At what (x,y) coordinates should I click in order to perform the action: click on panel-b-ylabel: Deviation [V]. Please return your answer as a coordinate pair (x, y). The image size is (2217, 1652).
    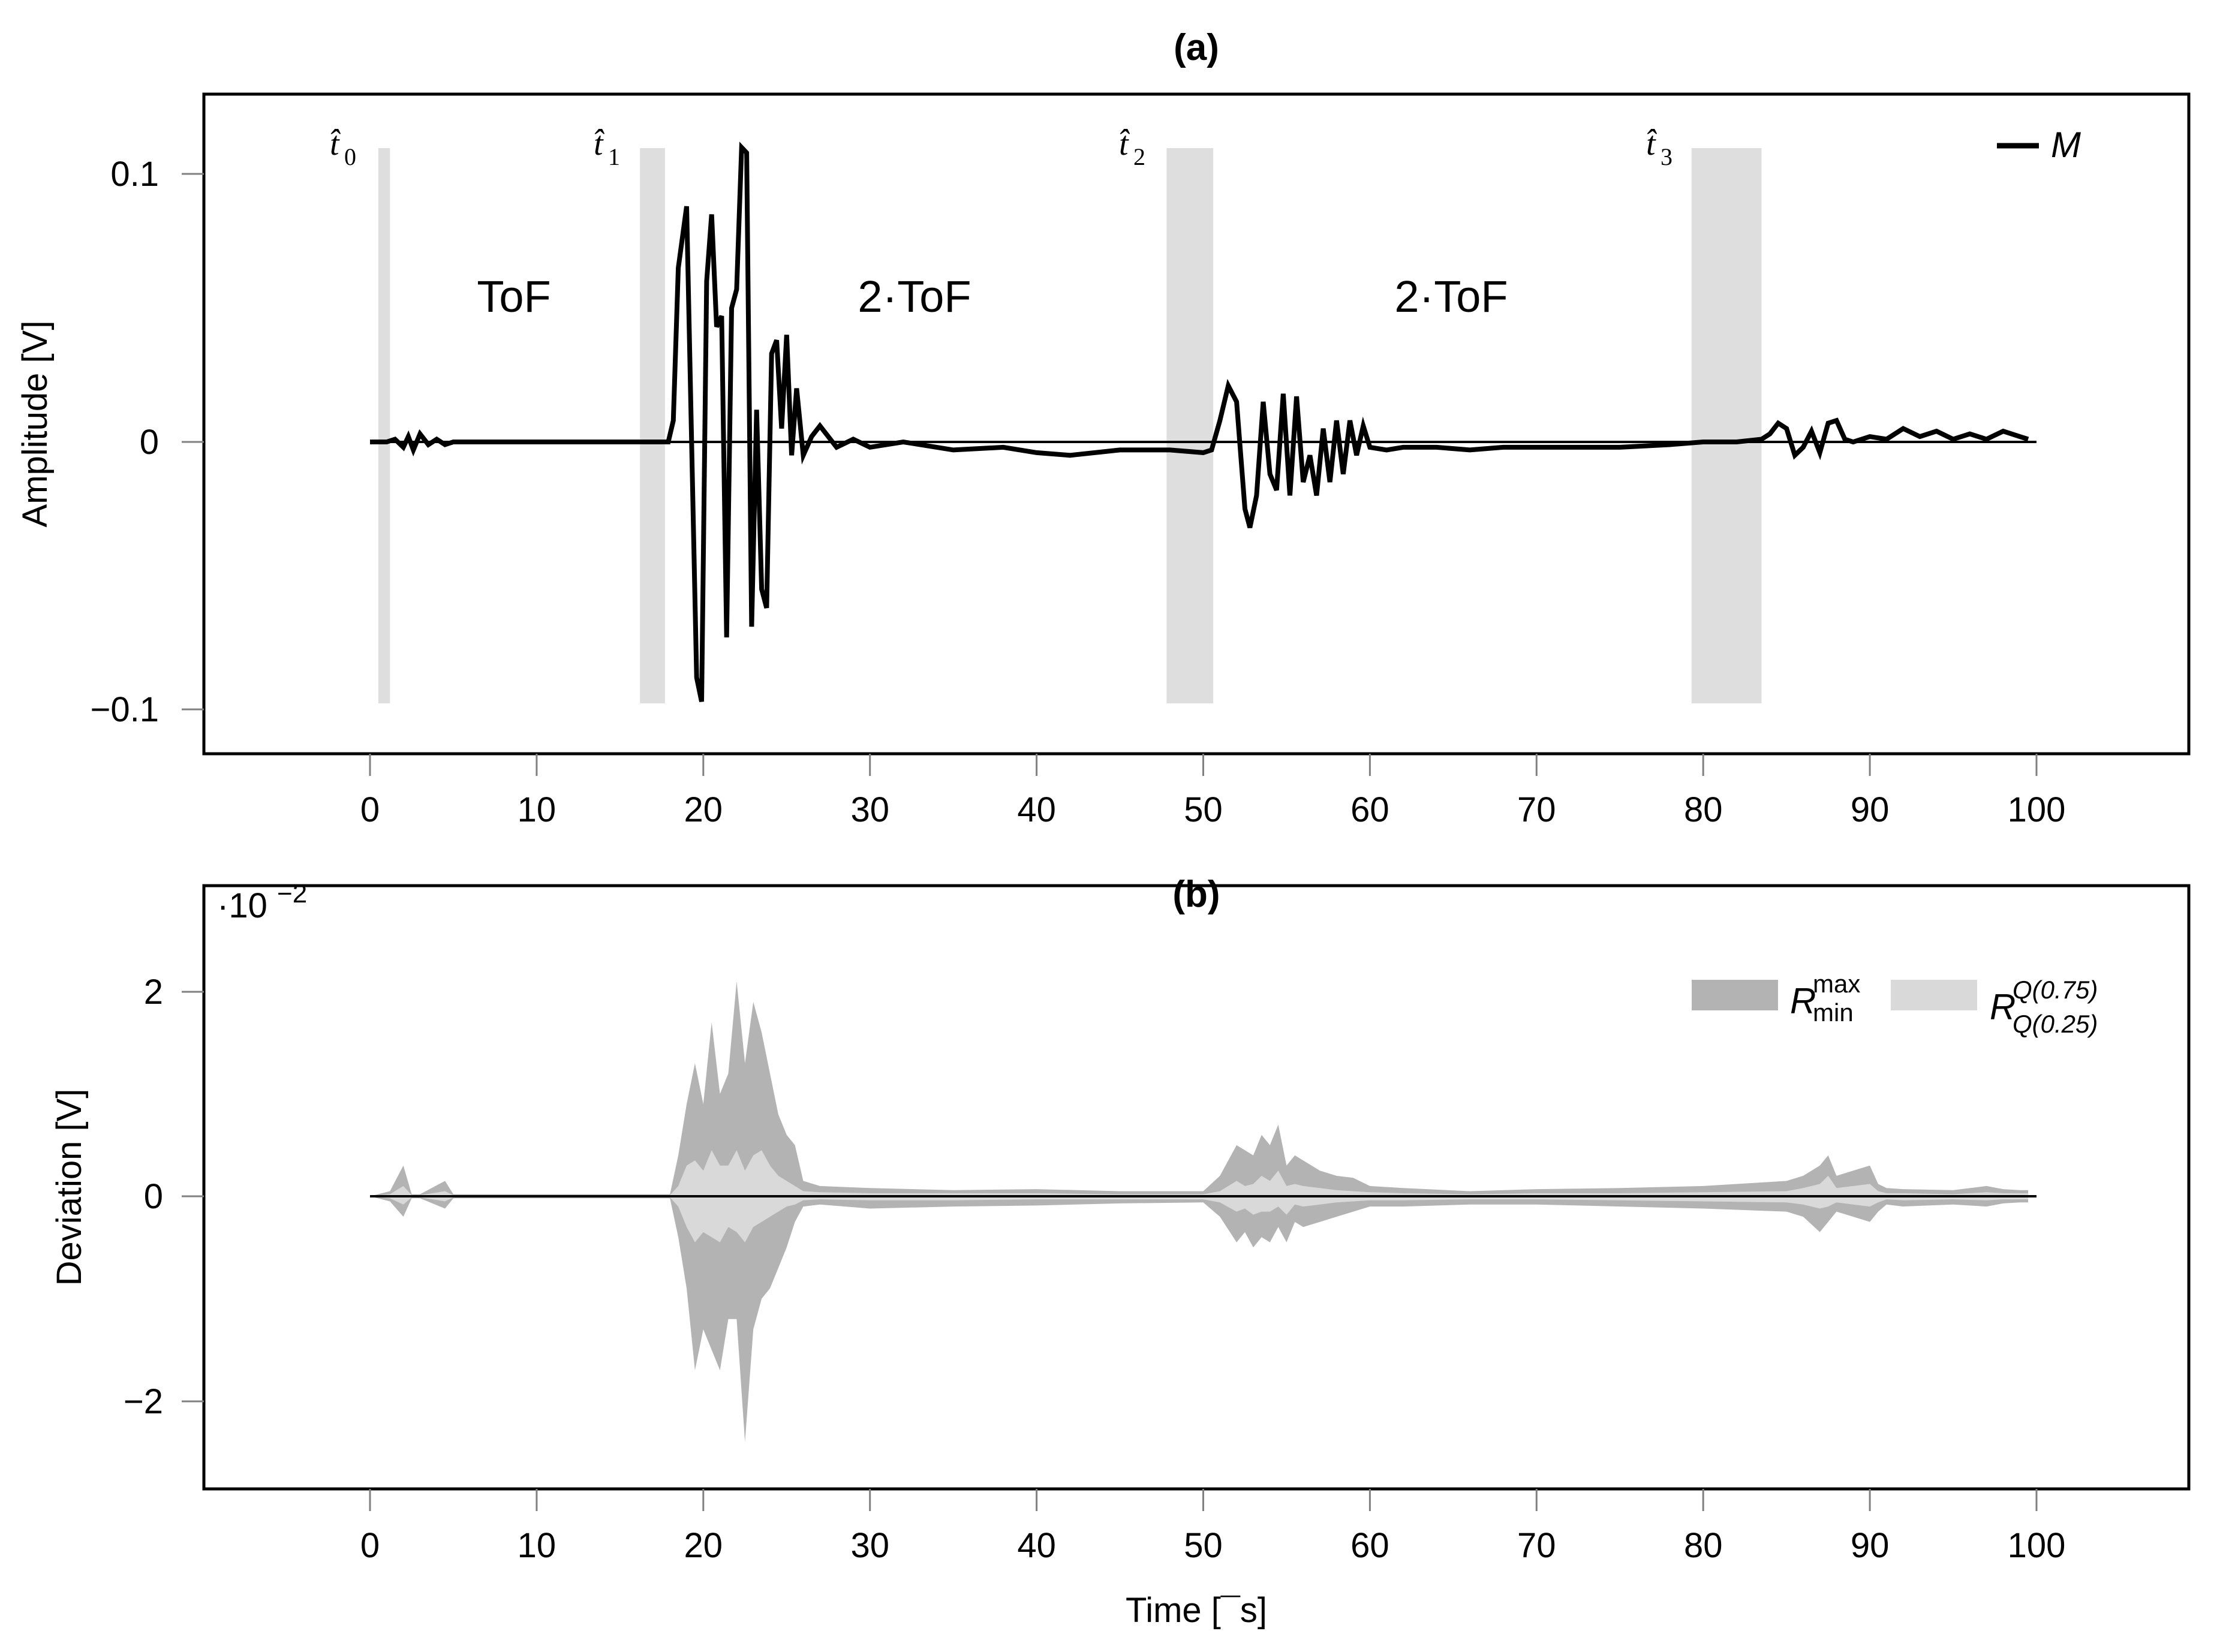
    Looking at the image, I should click on (69, 1187).